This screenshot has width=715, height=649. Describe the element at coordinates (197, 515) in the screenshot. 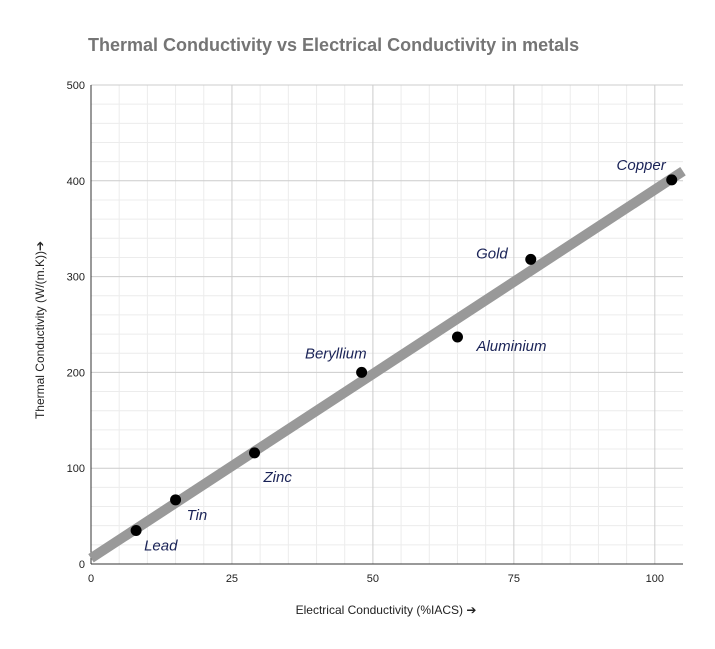

I see `point-label-tin: Tin` at that location.